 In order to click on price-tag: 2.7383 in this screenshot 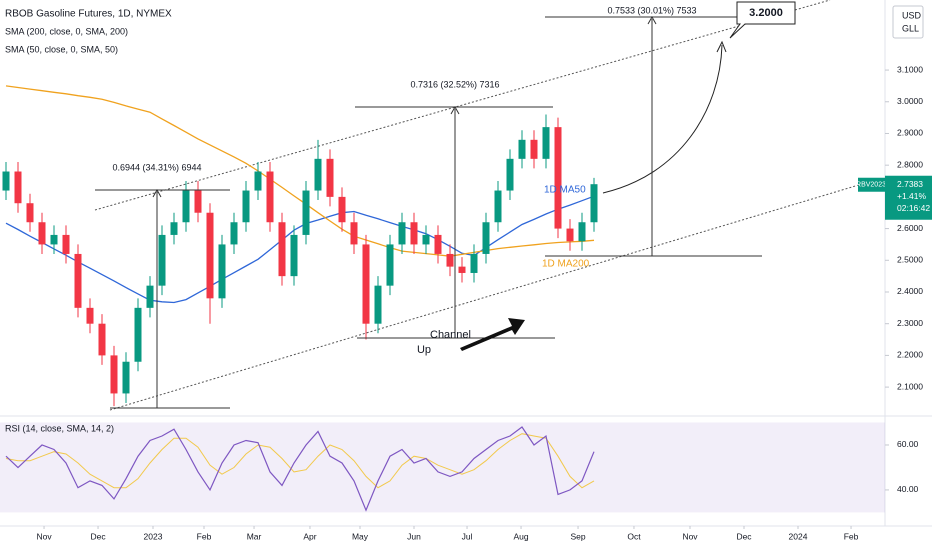, I will do `click(910, 184)`.